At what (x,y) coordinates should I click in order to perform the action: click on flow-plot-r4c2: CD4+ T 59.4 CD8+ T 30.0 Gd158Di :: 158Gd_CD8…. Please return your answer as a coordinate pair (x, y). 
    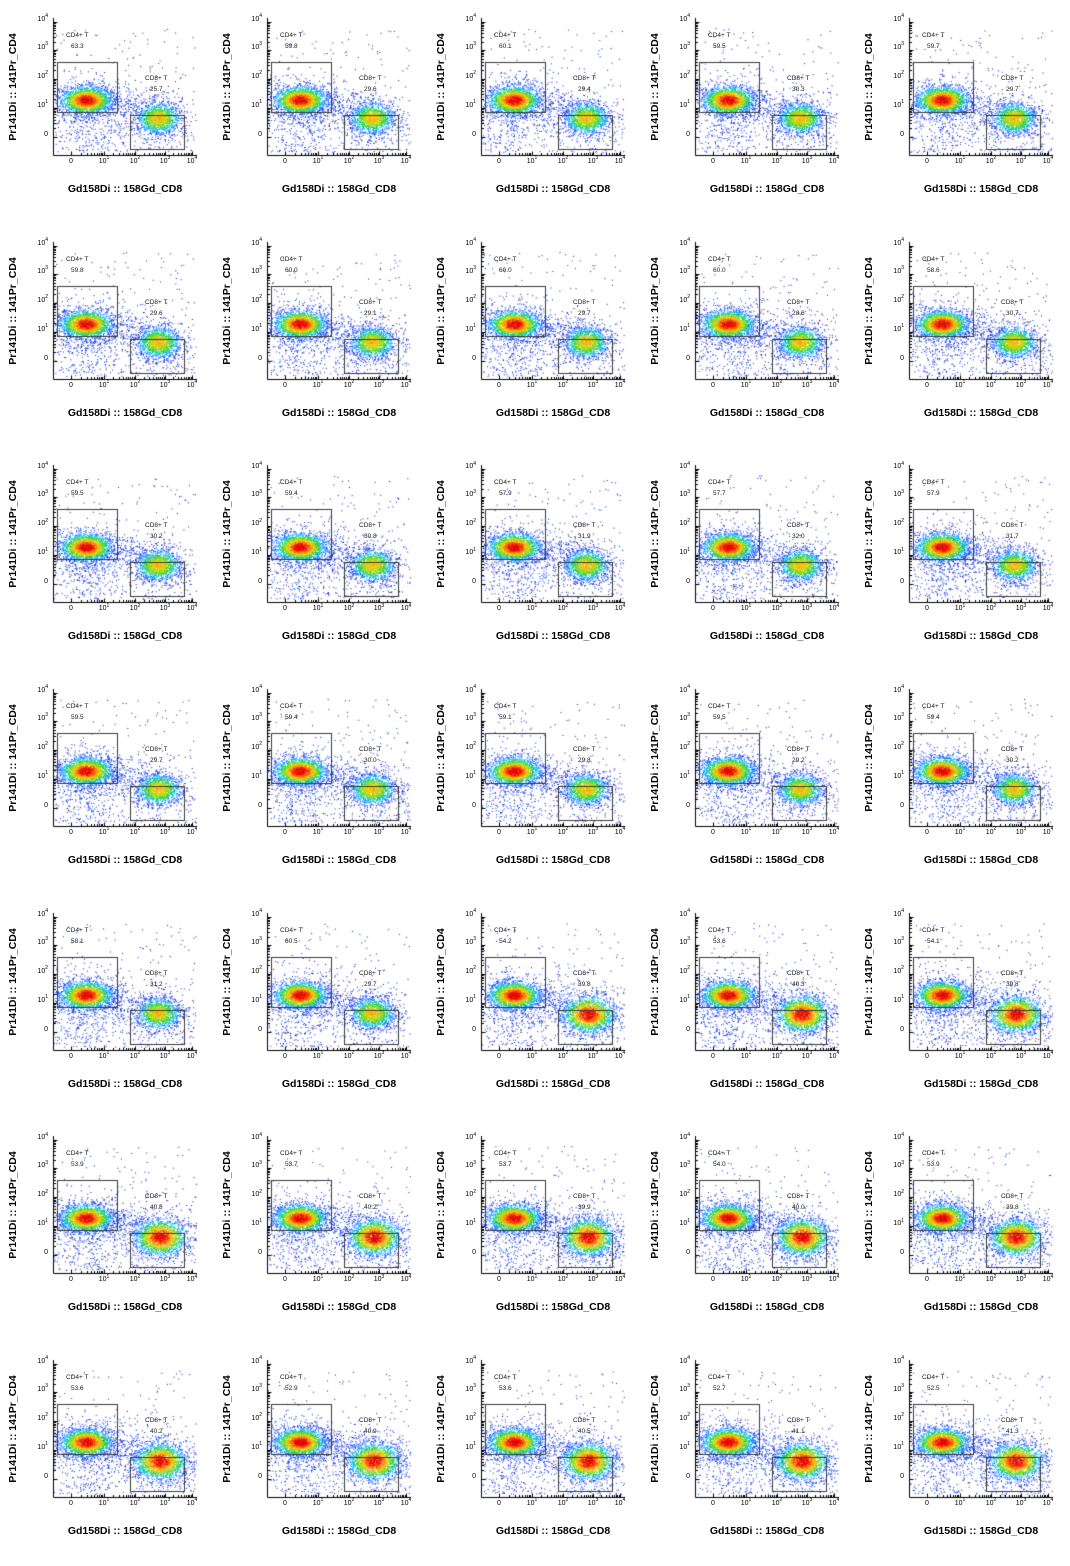
    Looking at the image, I should click on (321, 783).